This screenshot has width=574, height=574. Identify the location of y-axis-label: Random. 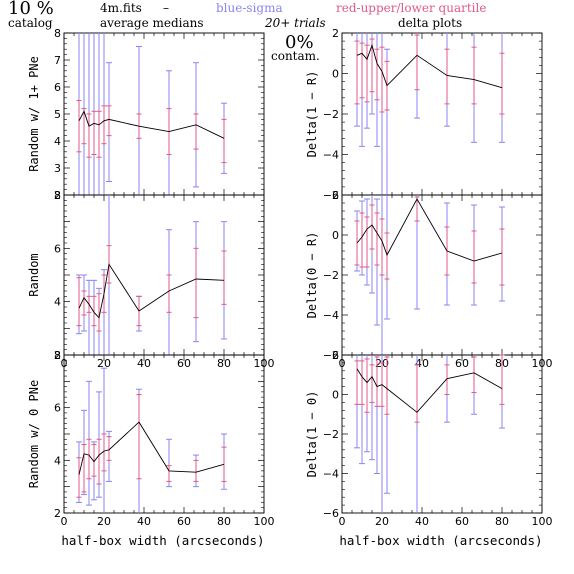
(34, 274).